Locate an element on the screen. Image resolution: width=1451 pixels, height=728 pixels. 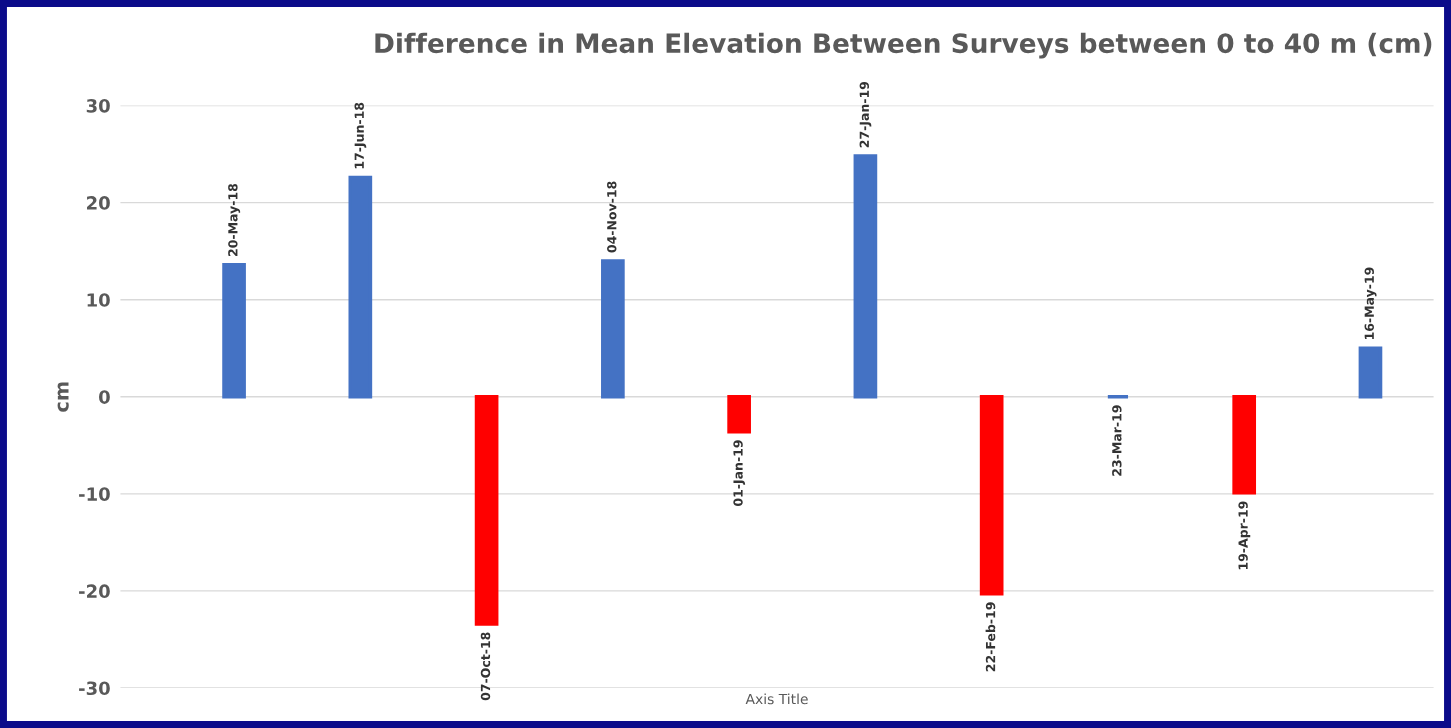
y-tick-label: -20 is located at coordinates (94, 591).